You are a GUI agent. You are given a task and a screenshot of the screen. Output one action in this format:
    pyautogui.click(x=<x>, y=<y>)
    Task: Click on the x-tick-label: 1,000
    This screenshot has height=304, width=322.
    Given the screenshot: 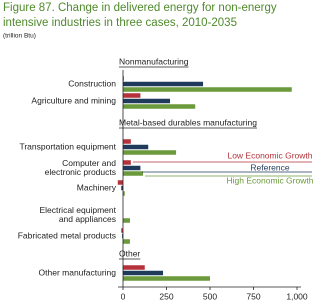 What is the action you would take?
    pyautogui.click(x=297, y=296)
    